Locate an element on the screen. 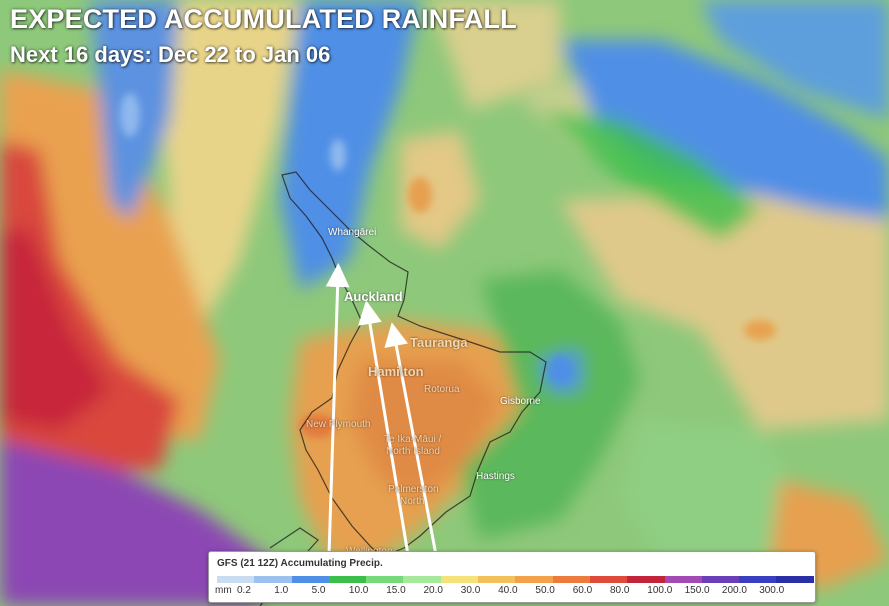 The width and height of the screenshot is (889, 606). place-label-new-plymouth: New Plymouth is located at coordinates (338, 424).